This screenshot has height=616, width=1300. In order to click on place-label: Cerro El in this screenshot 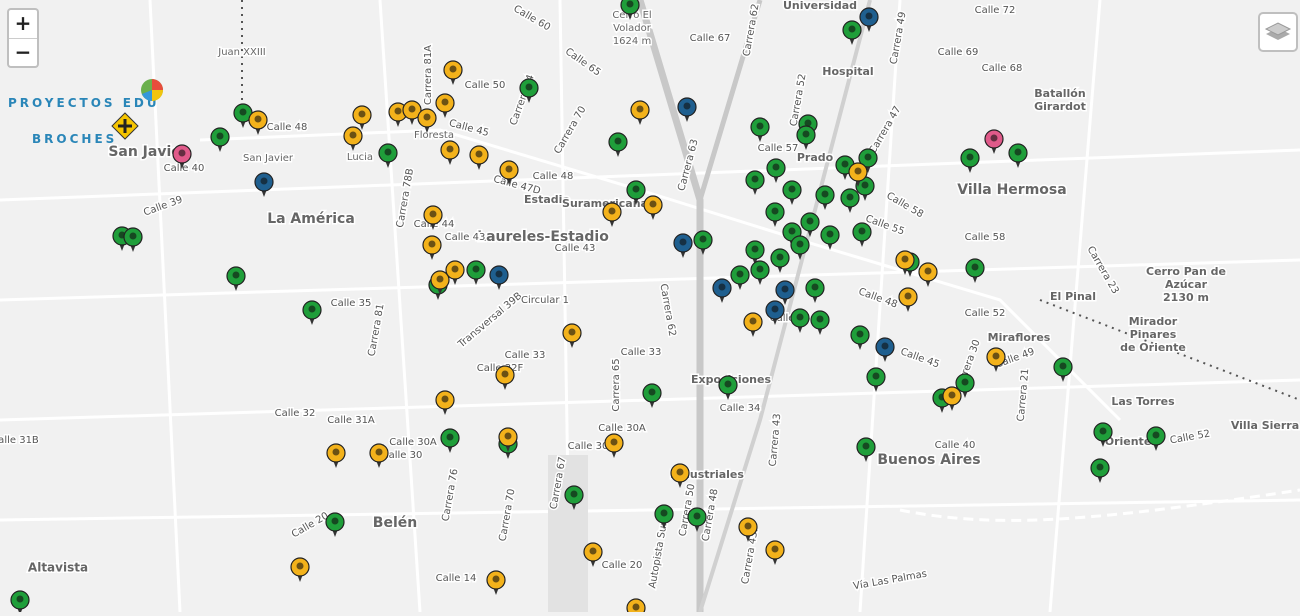, I will do `click(631, 15)`.